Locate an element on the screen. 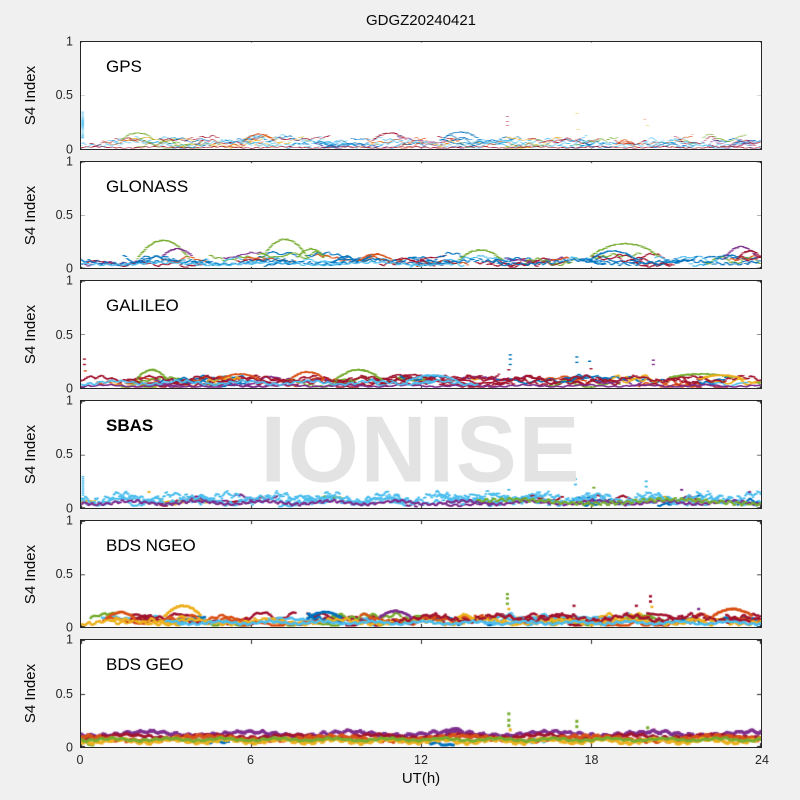  subplot: S4 Index 1 0.5 0 BDS GEO is located at coordinates (392, 693).